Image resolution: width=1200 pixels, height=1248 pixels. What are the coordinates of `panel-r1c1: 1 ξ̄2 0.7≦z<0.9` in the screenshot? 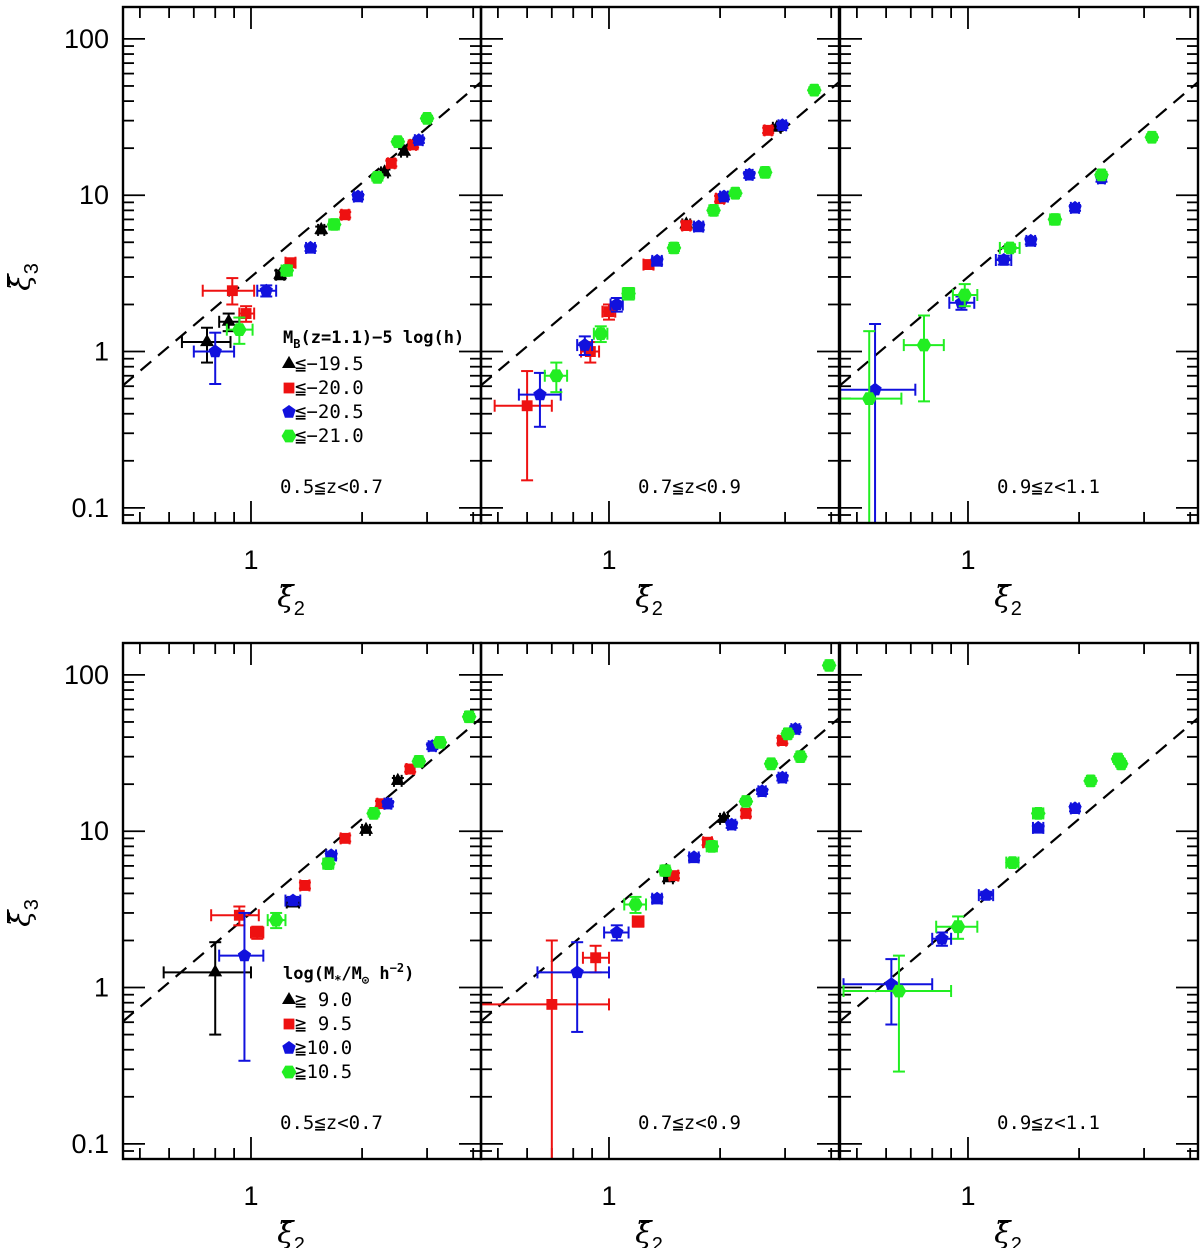 It's located at (660, 944).